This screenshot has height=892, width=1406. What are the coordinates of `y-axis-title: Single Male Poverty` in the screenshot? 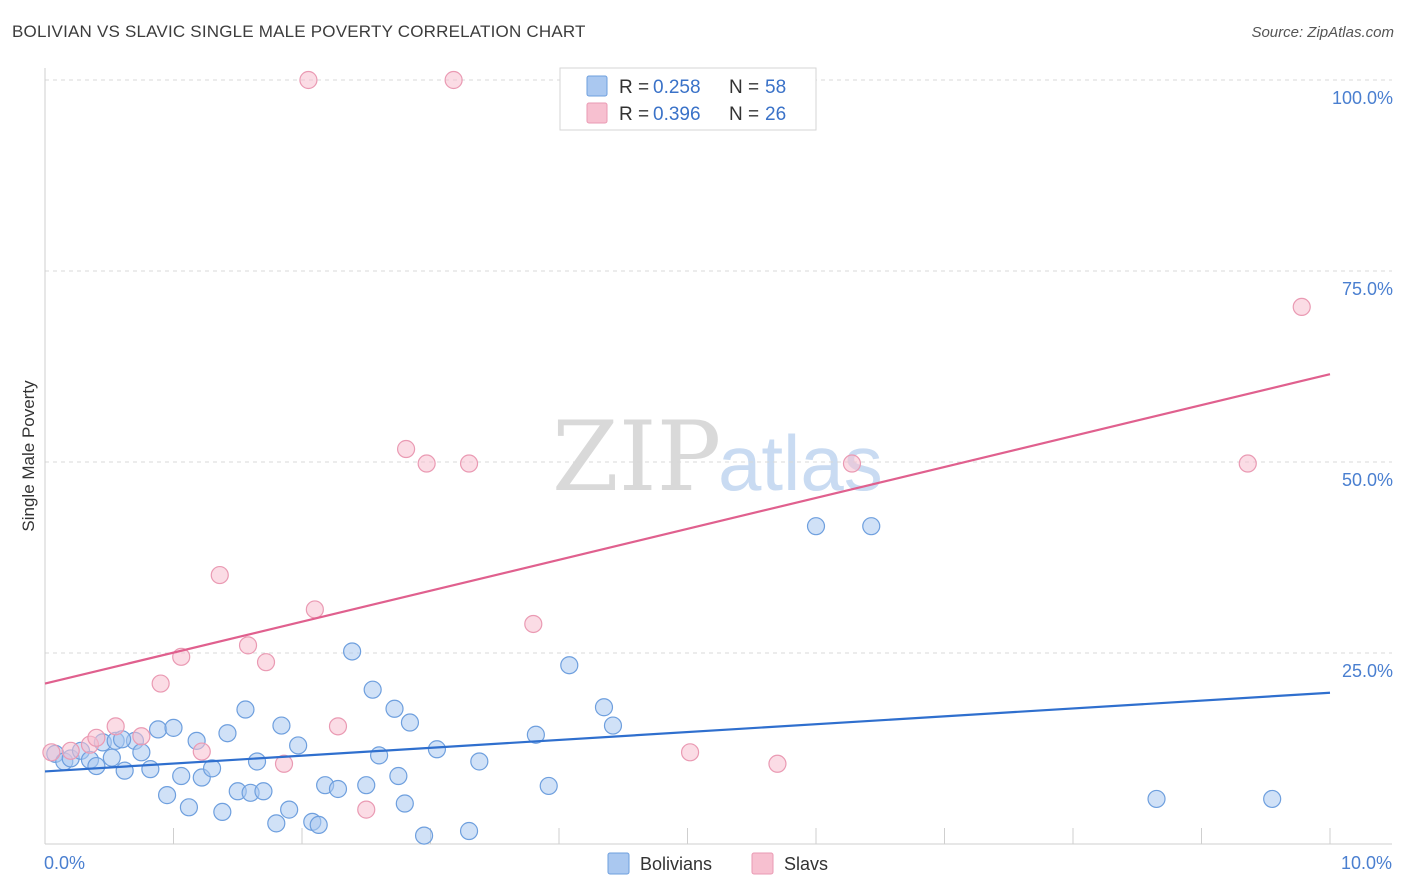 It's located at (28, 456).